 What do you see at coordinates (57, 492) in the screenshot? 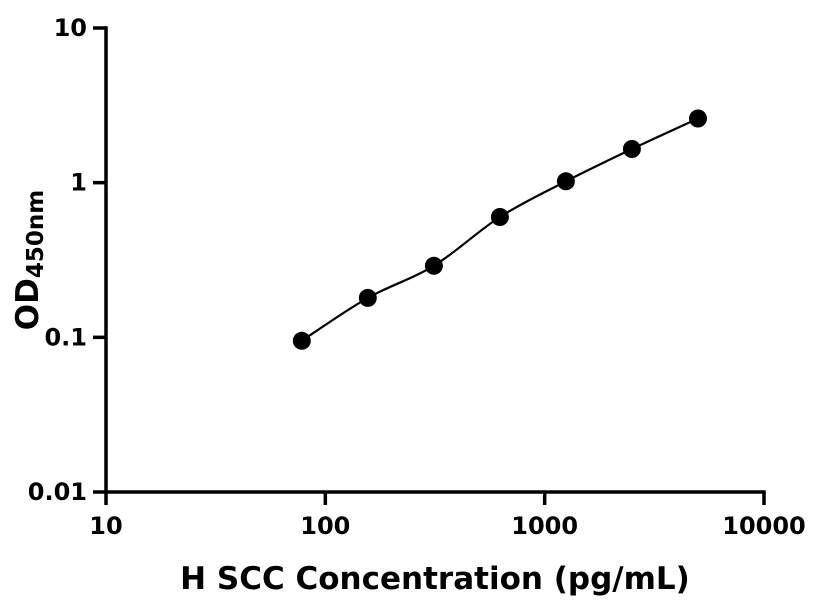
I see `y-axis-tick-label: 0.01` at bounding box center [57, 492].